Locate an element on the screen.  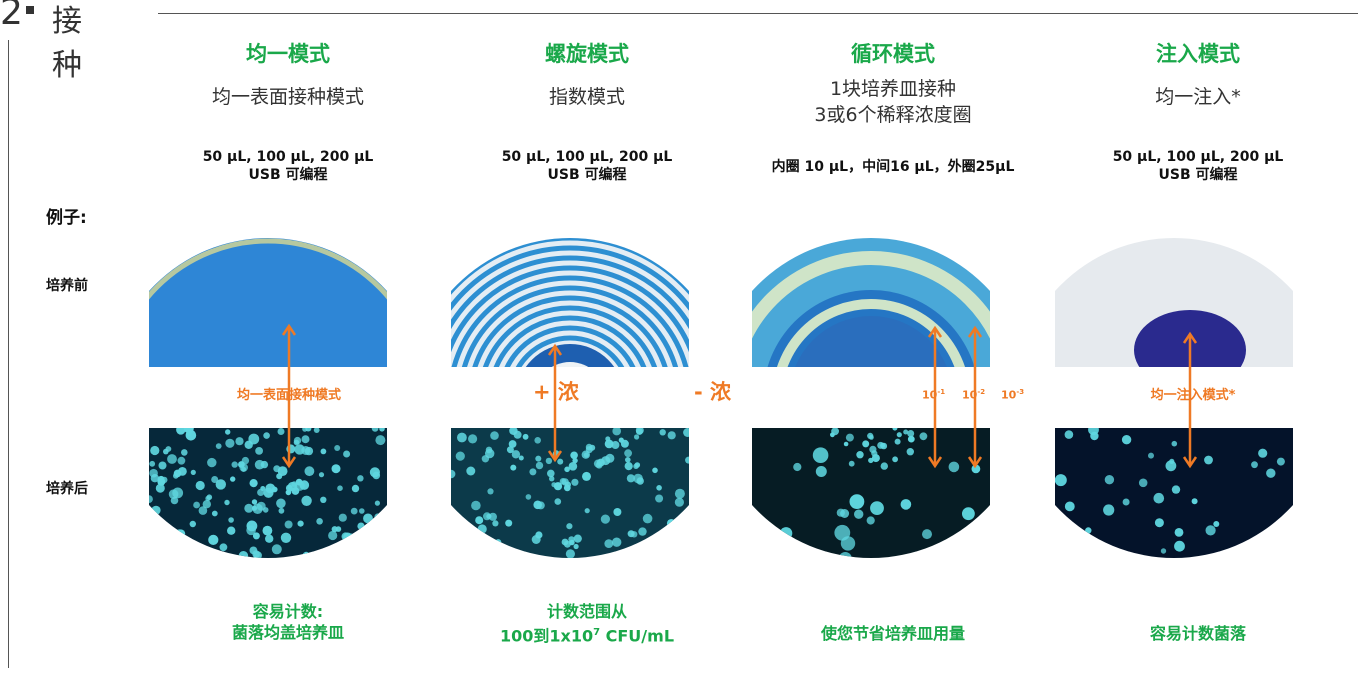
mode-benefit: 容易计数: 菌落均盖培养皿 is located at coordinates (288, 622).